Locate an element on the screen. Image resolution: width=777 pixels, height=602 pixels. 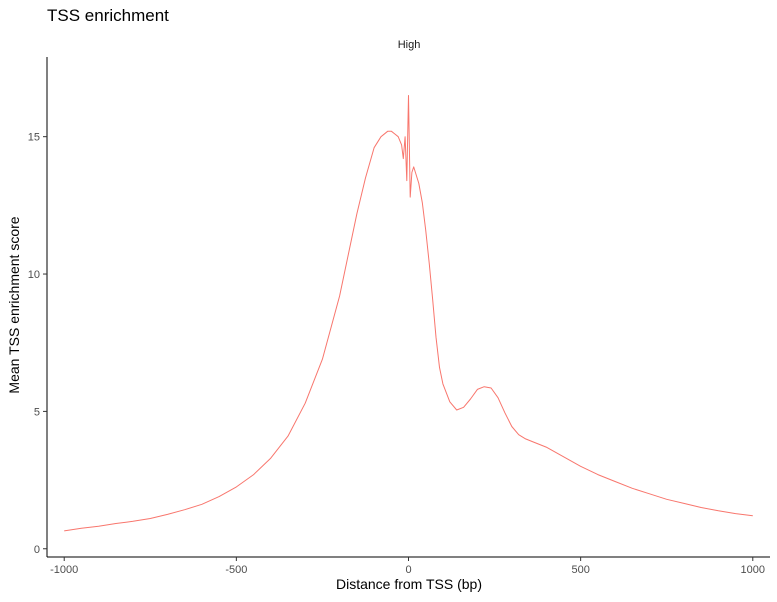
chart-title: TSS enrichment is located at coordinates (108, 15).